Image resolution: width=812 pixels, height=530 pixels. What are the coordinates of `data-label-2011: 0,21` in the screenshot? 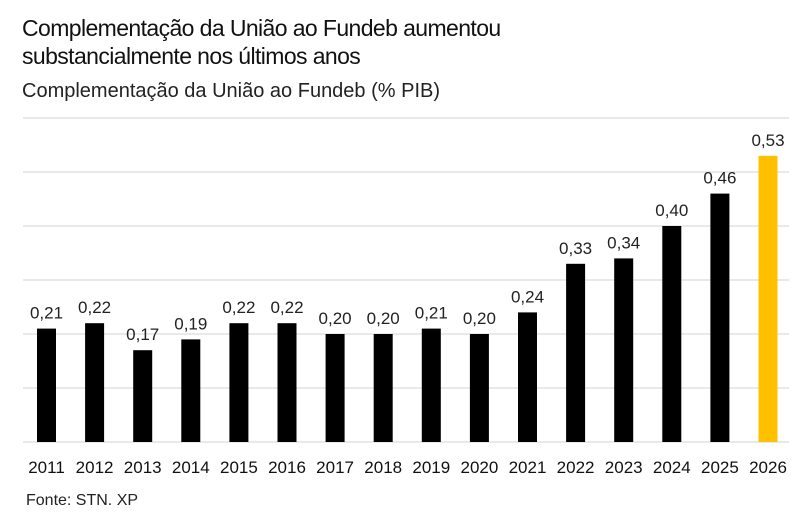 It's located at (46, 313).